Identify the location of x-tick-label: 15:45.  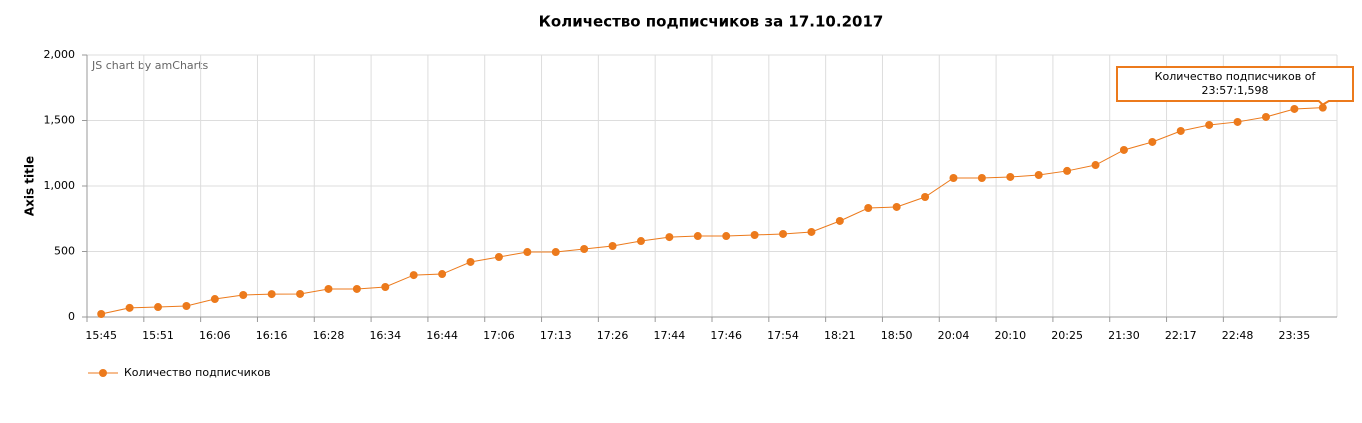
(101, 335).